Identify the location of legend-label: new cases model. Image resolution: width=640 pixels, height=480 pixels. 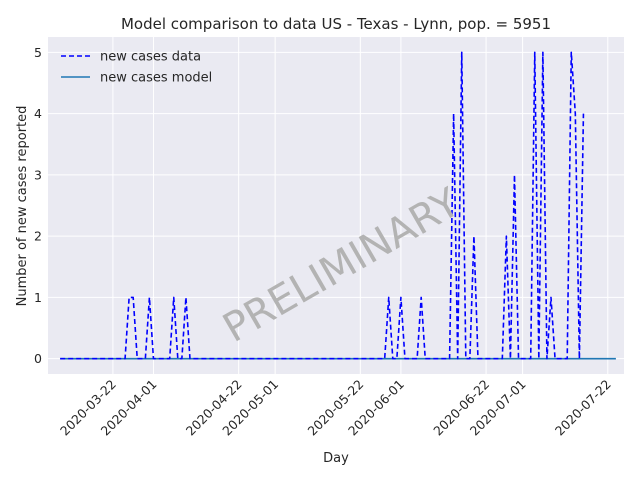
(156, 78).